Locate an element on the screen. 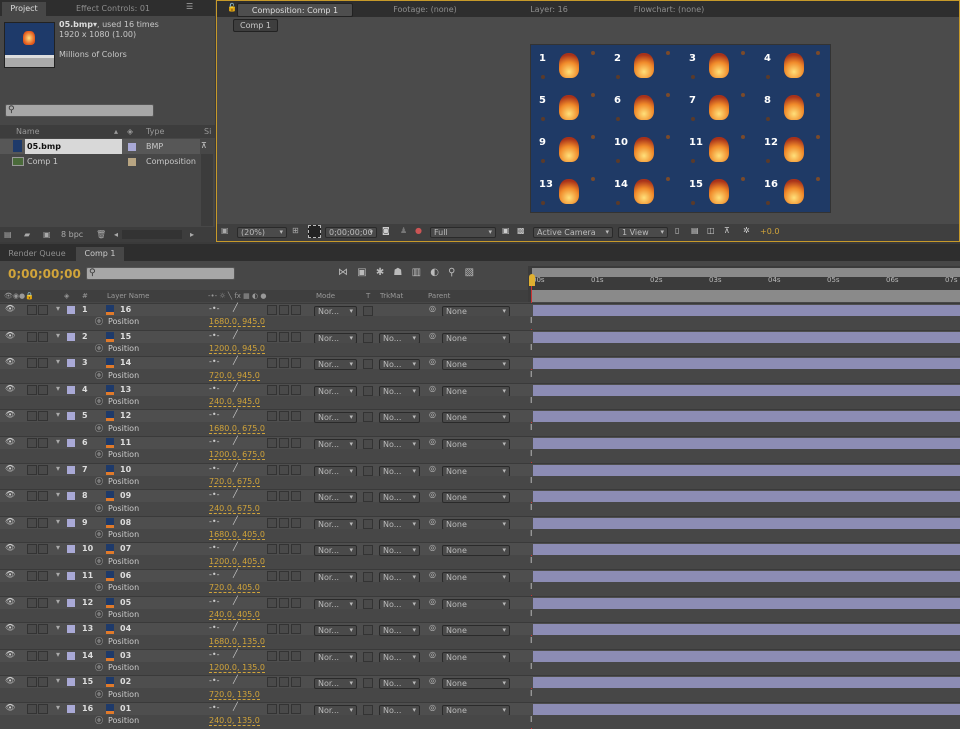  layer-name: 04 is located at coordinates (126, 629).